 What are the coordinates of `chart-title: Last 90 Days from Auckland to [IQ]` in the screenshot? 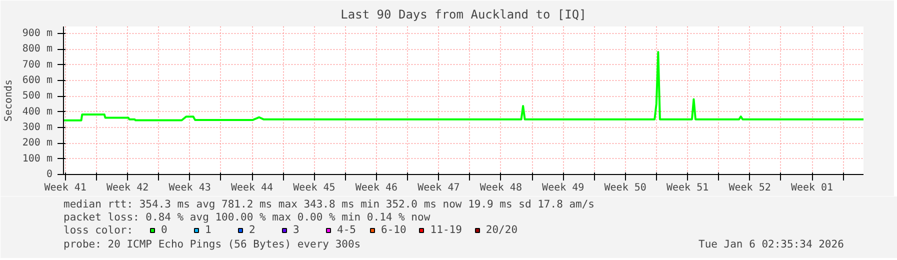 It's located at (463, 15).